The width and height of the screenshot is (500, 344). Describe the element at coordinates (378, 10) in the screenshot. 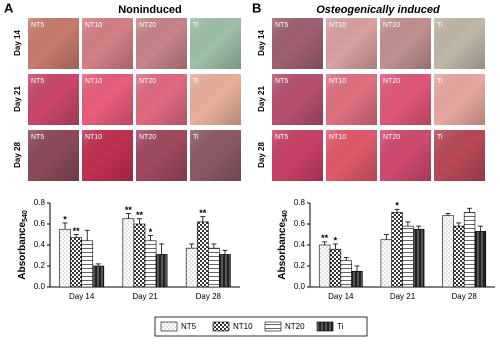

I see `panel-title: Osteogenically induced` at that location.